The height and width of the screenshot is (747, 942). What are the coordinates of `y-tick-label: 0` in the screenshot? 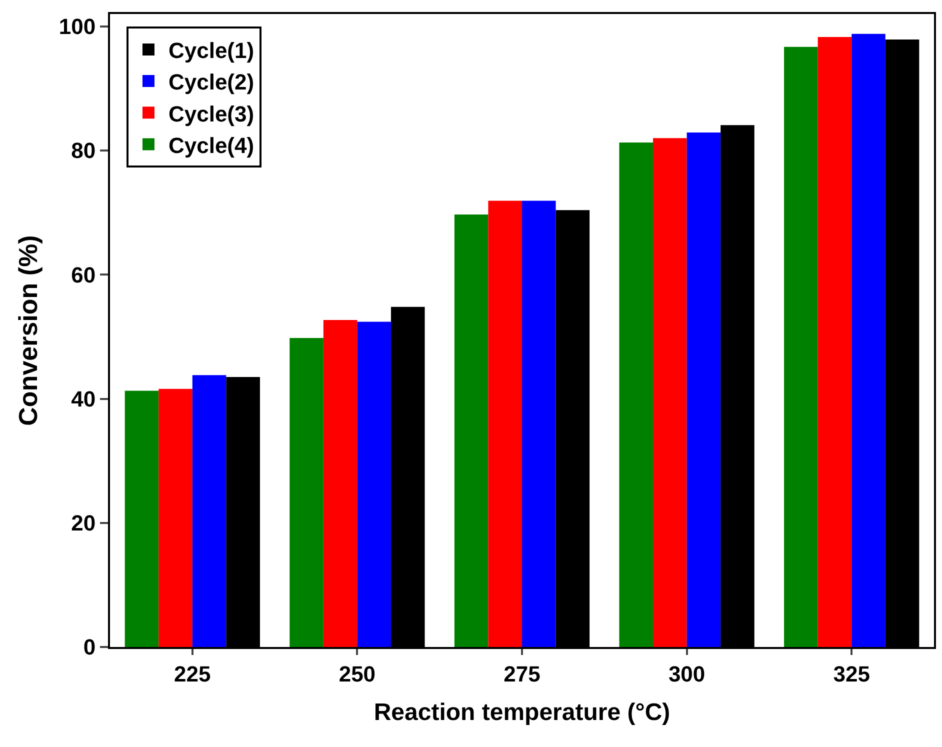 It's located at (89, 647).